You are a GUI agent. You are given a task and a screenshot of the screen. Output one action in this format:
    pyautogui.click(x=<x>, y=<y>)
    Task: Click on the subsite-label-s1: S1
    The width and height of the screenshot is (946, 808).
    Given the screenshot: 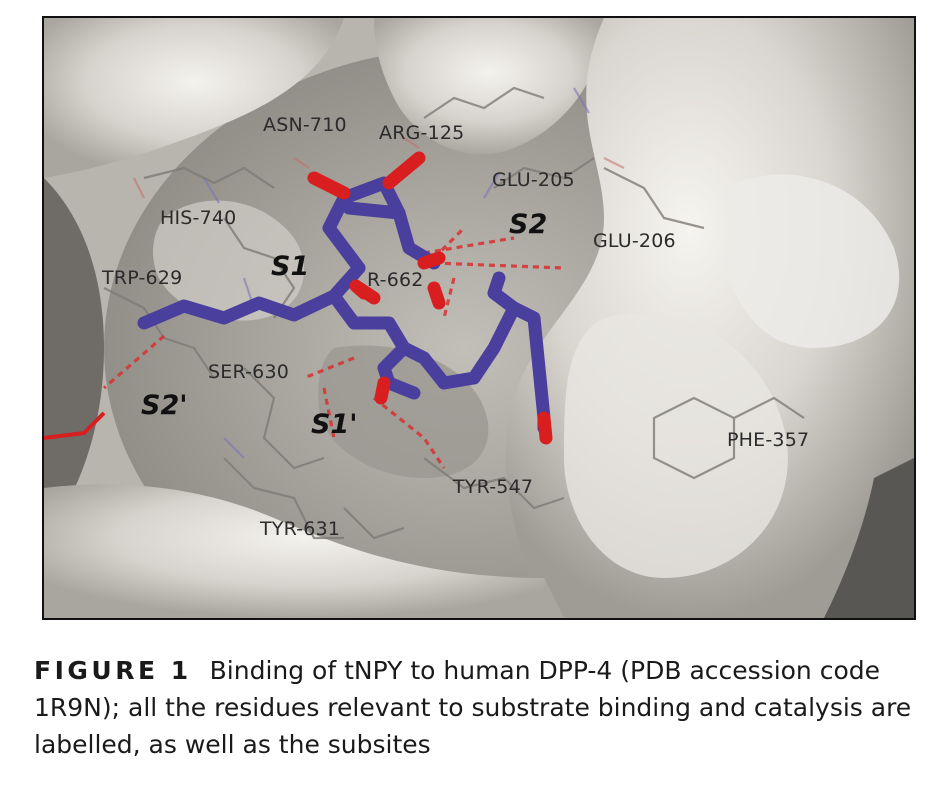 What is the action you would take?
    pyautogui.click(x=290, y=266)
    